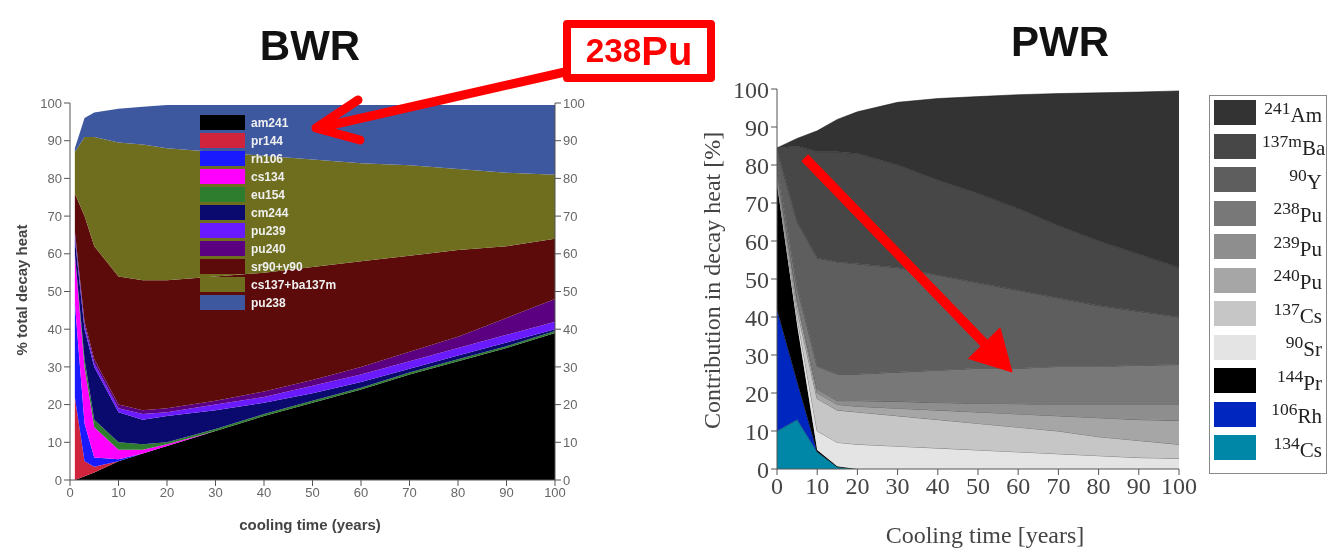 Image resolution: width=1330 pixels, height=553 pixels. What do you see at coordinates (1297, 447) in the screenshot?
I see `legend-label: $^{134}$Cs` at bounding box center [1297, 447].